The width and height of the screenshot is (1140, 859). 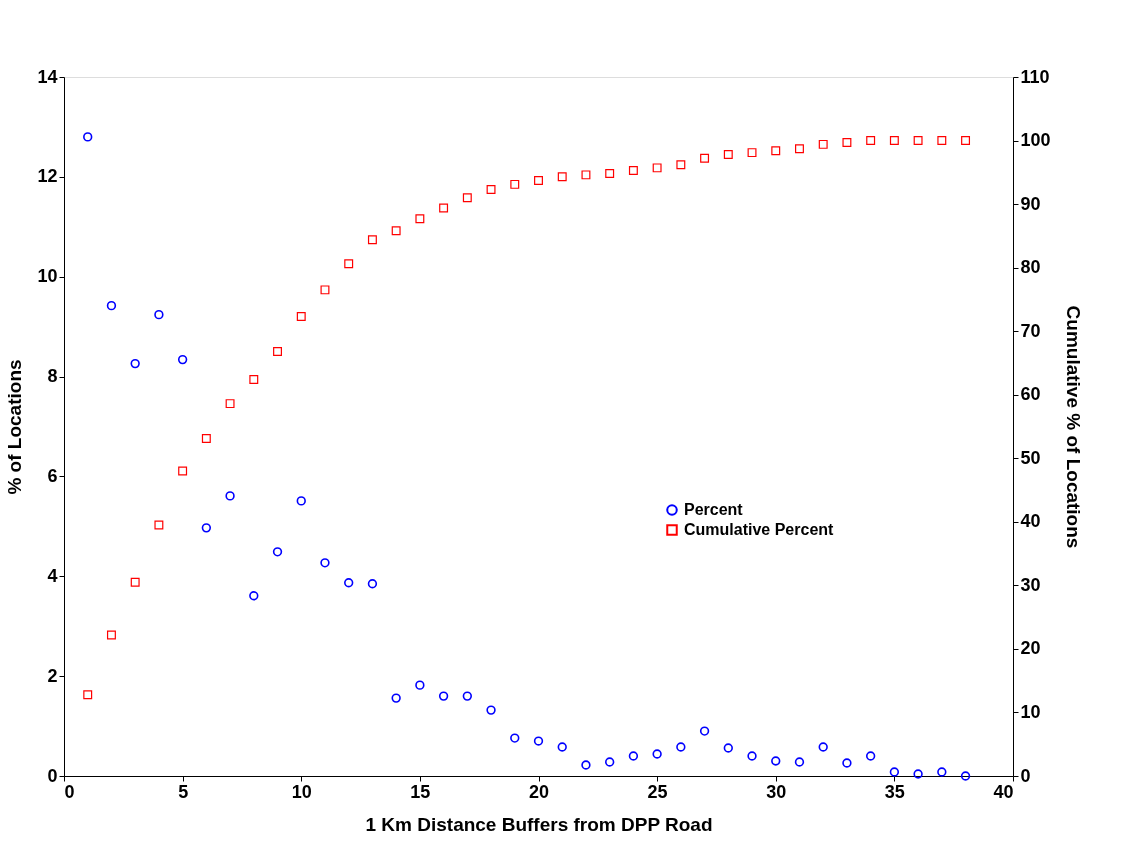 I want to click on y2-axis-title: Cumulative % of Locations, so click(x=1073, y=427).